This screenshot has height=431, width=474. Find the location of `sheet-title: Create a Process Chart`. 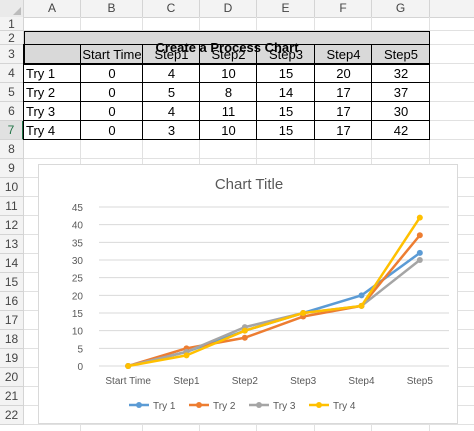

sheet-title: Create a Process Chart is located at coordinates (227, 48).